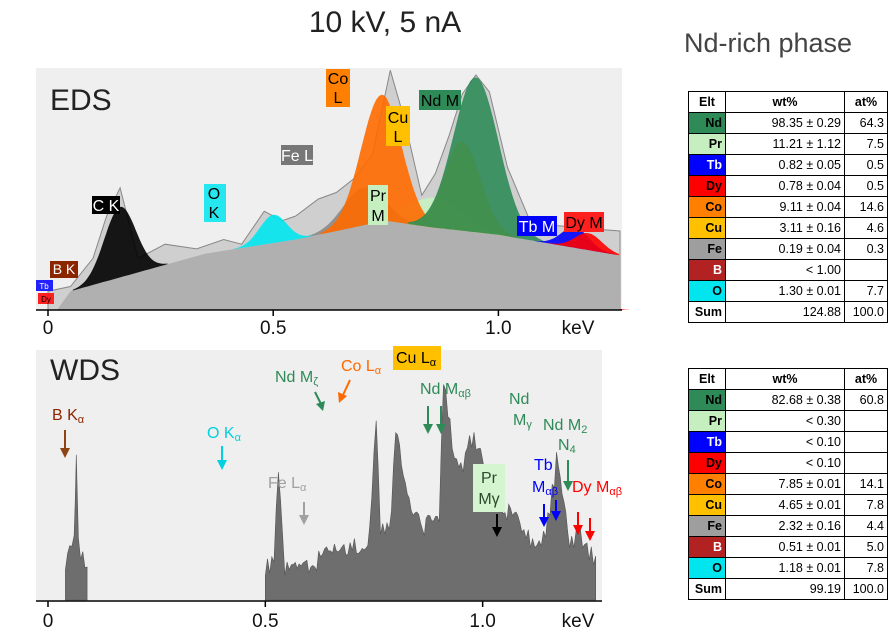 This screenshot has width=892, height=640. I want to click on svg-text: Cu Lα, so click(416, 359).